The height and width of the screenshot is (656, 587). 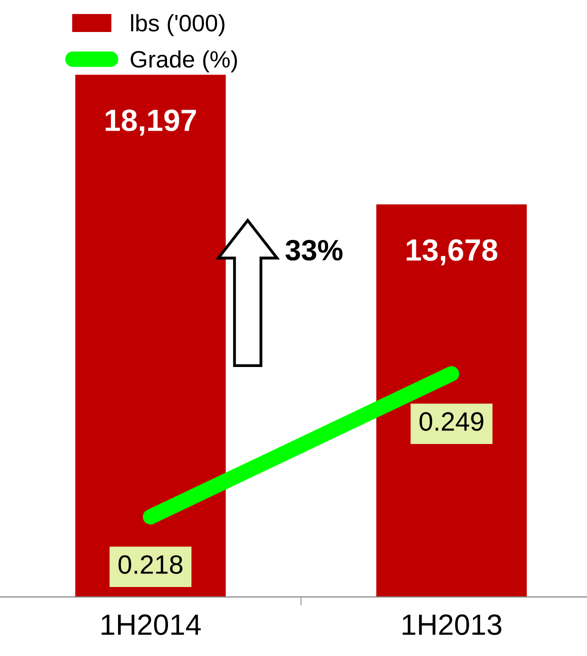 I want to click on legend-label: Grade (%), so click(x=183, y=61).